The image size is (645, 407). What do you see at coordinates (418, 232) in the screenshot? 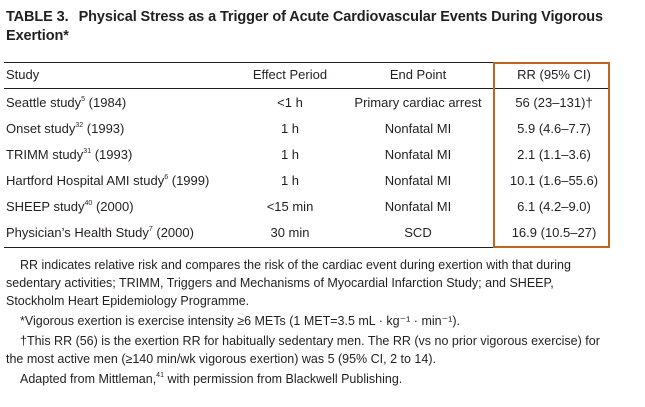
I see `end-point-cell: SCD` at bounding box center [418, 232].